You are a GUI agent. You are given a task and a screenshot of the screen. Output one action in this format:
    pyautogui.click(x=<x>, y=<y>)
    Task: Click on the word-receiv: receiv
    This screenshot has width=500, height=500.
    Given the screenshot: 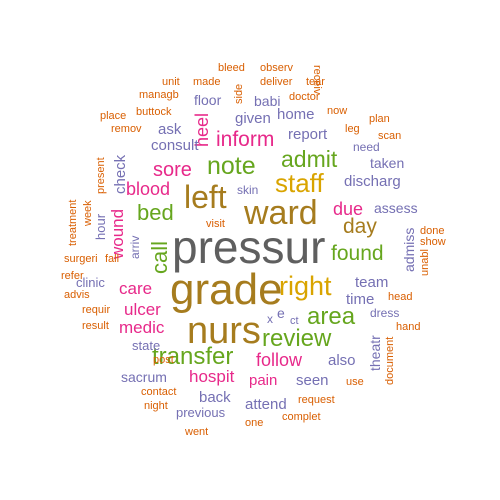 What is the action you would take?
    pyautogui.click(x=317, y=80)
    